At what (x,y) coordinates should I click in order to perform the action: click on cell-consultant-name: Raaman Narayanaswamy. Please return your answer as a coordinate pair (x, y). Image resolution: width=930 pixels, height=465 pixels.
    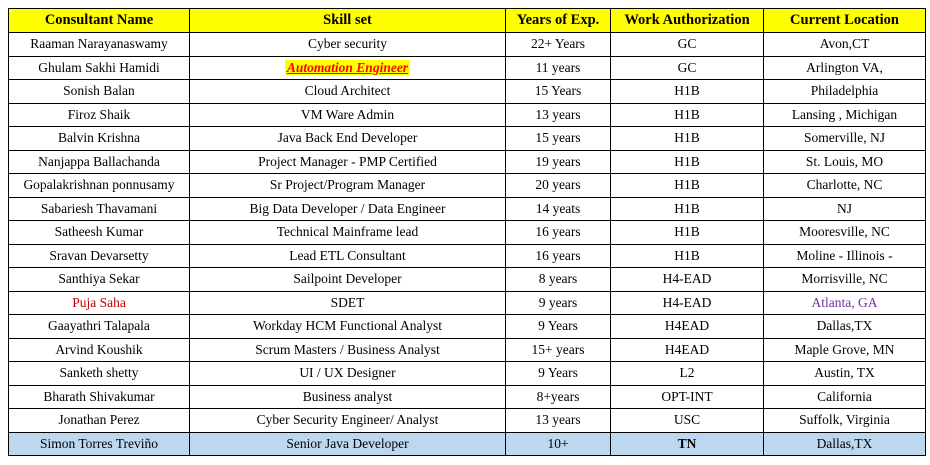
    Looking at the image, I should click on (99, 44).